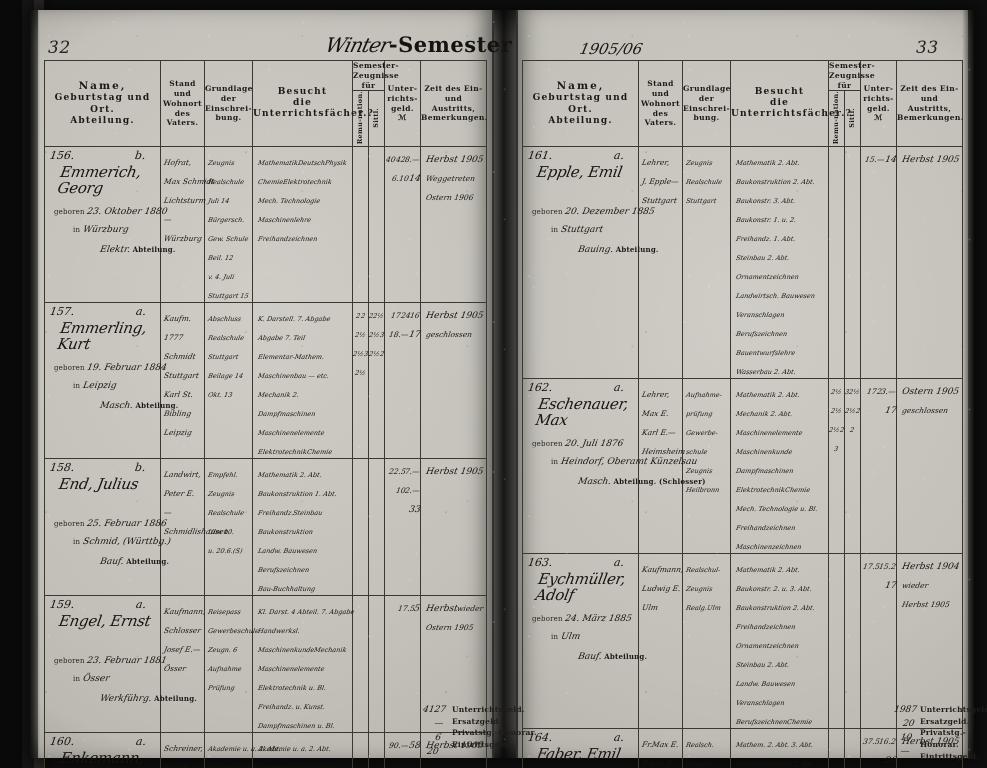 This screenshot has width=987, height=768. Describe the element at coordinates (146, 562) in the screenshot. I see `division-label: Abteilung.` at that location.